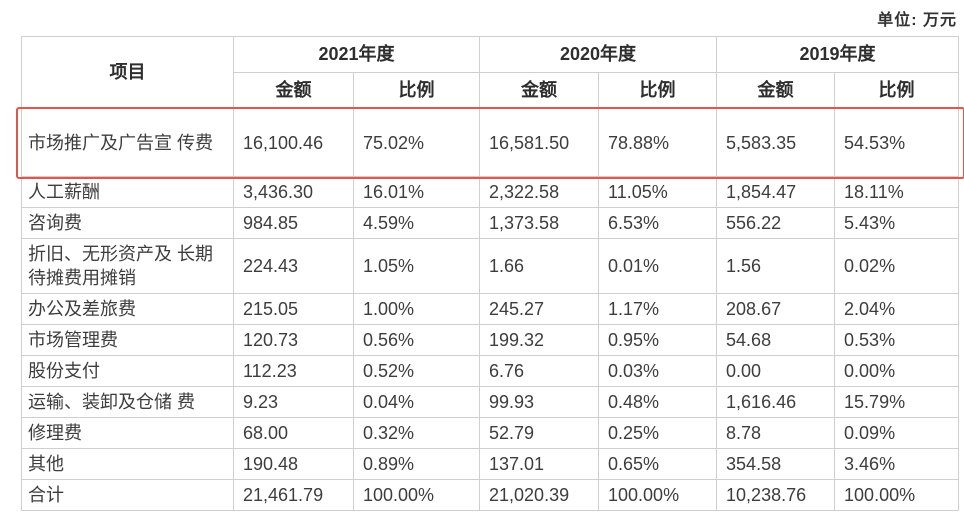 The width and height of the screenshot is (964, 516). I want to click on amount-cell: 21,020.39, so click(539, 495).